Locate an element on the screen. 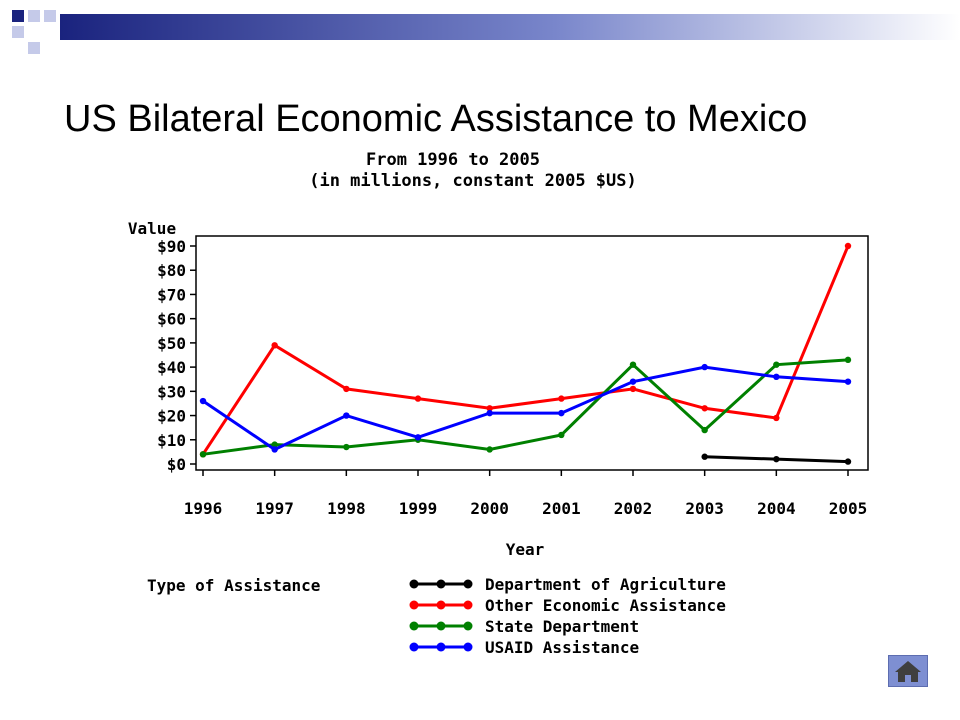  x-tick-label: 2002 is located at coordinates (633, 508).